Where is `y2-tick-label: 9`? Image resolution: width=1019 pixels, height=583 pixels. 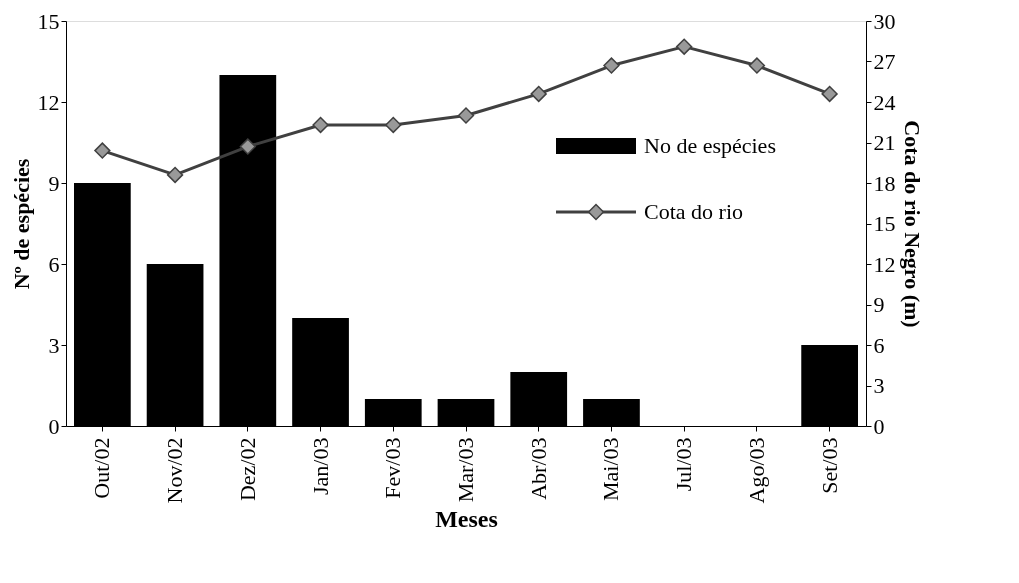 y2-tick-label: 9 is located at coordinates (879, 304).